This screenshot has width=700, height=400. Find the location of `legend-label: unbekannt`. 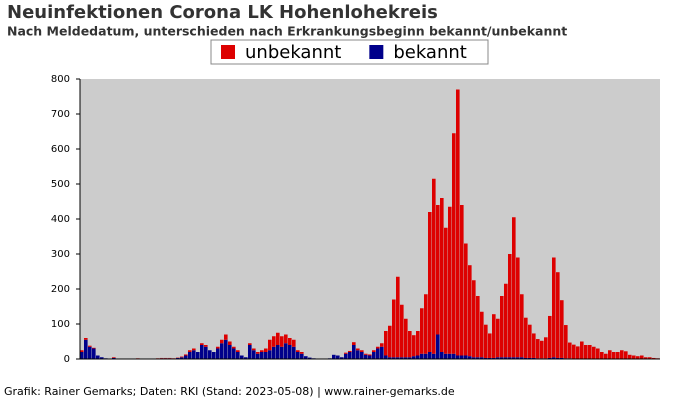

legend-label: unbekannt is located at coordinates (293, 52).